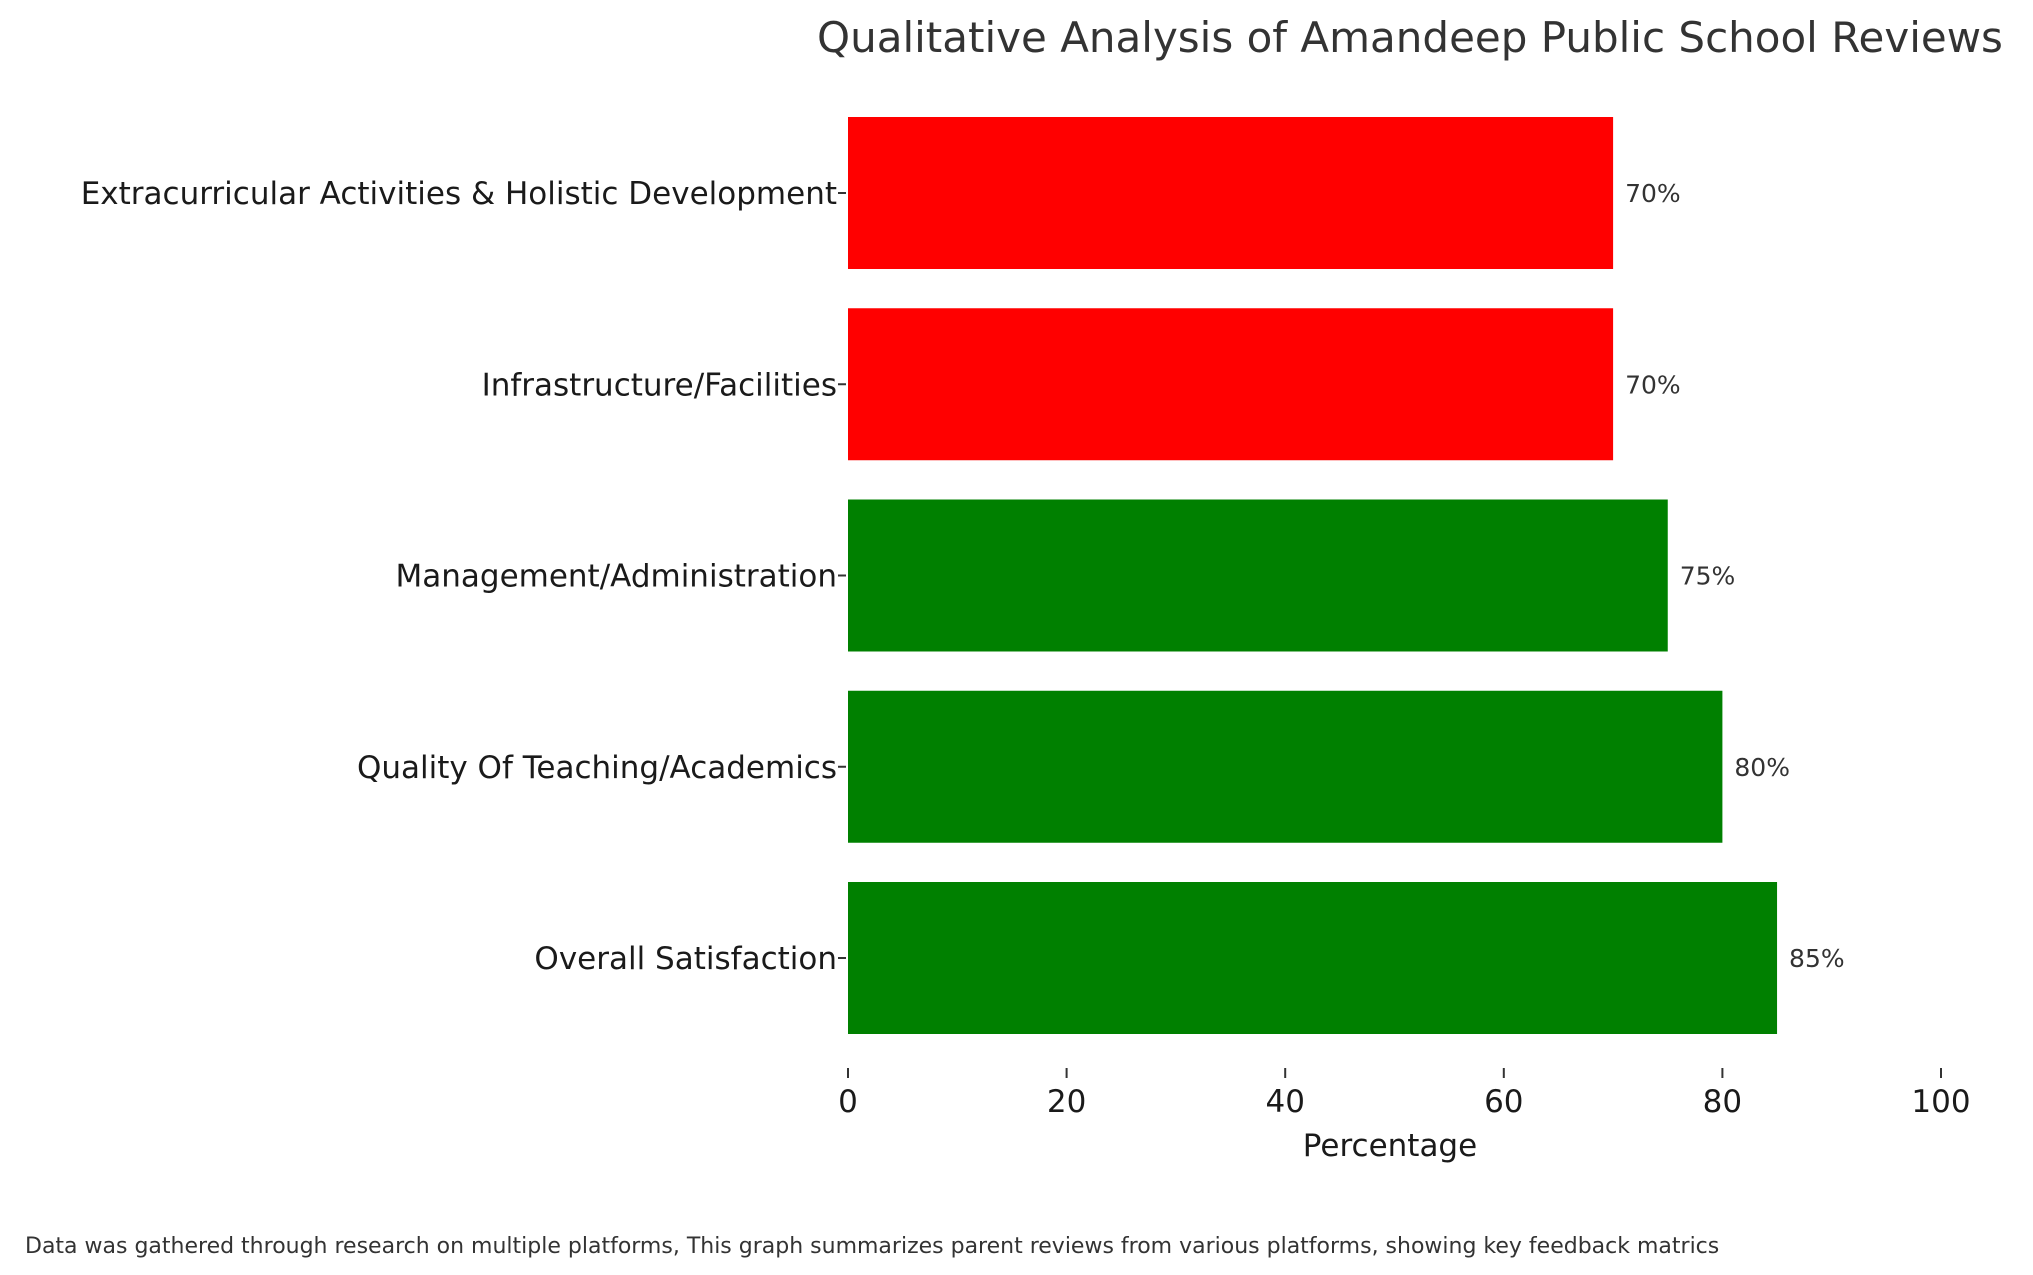 The height and width of the screenshot is (1275, 2033). I want to click on x-tick-label-3: 60, so click(1503, 1102).